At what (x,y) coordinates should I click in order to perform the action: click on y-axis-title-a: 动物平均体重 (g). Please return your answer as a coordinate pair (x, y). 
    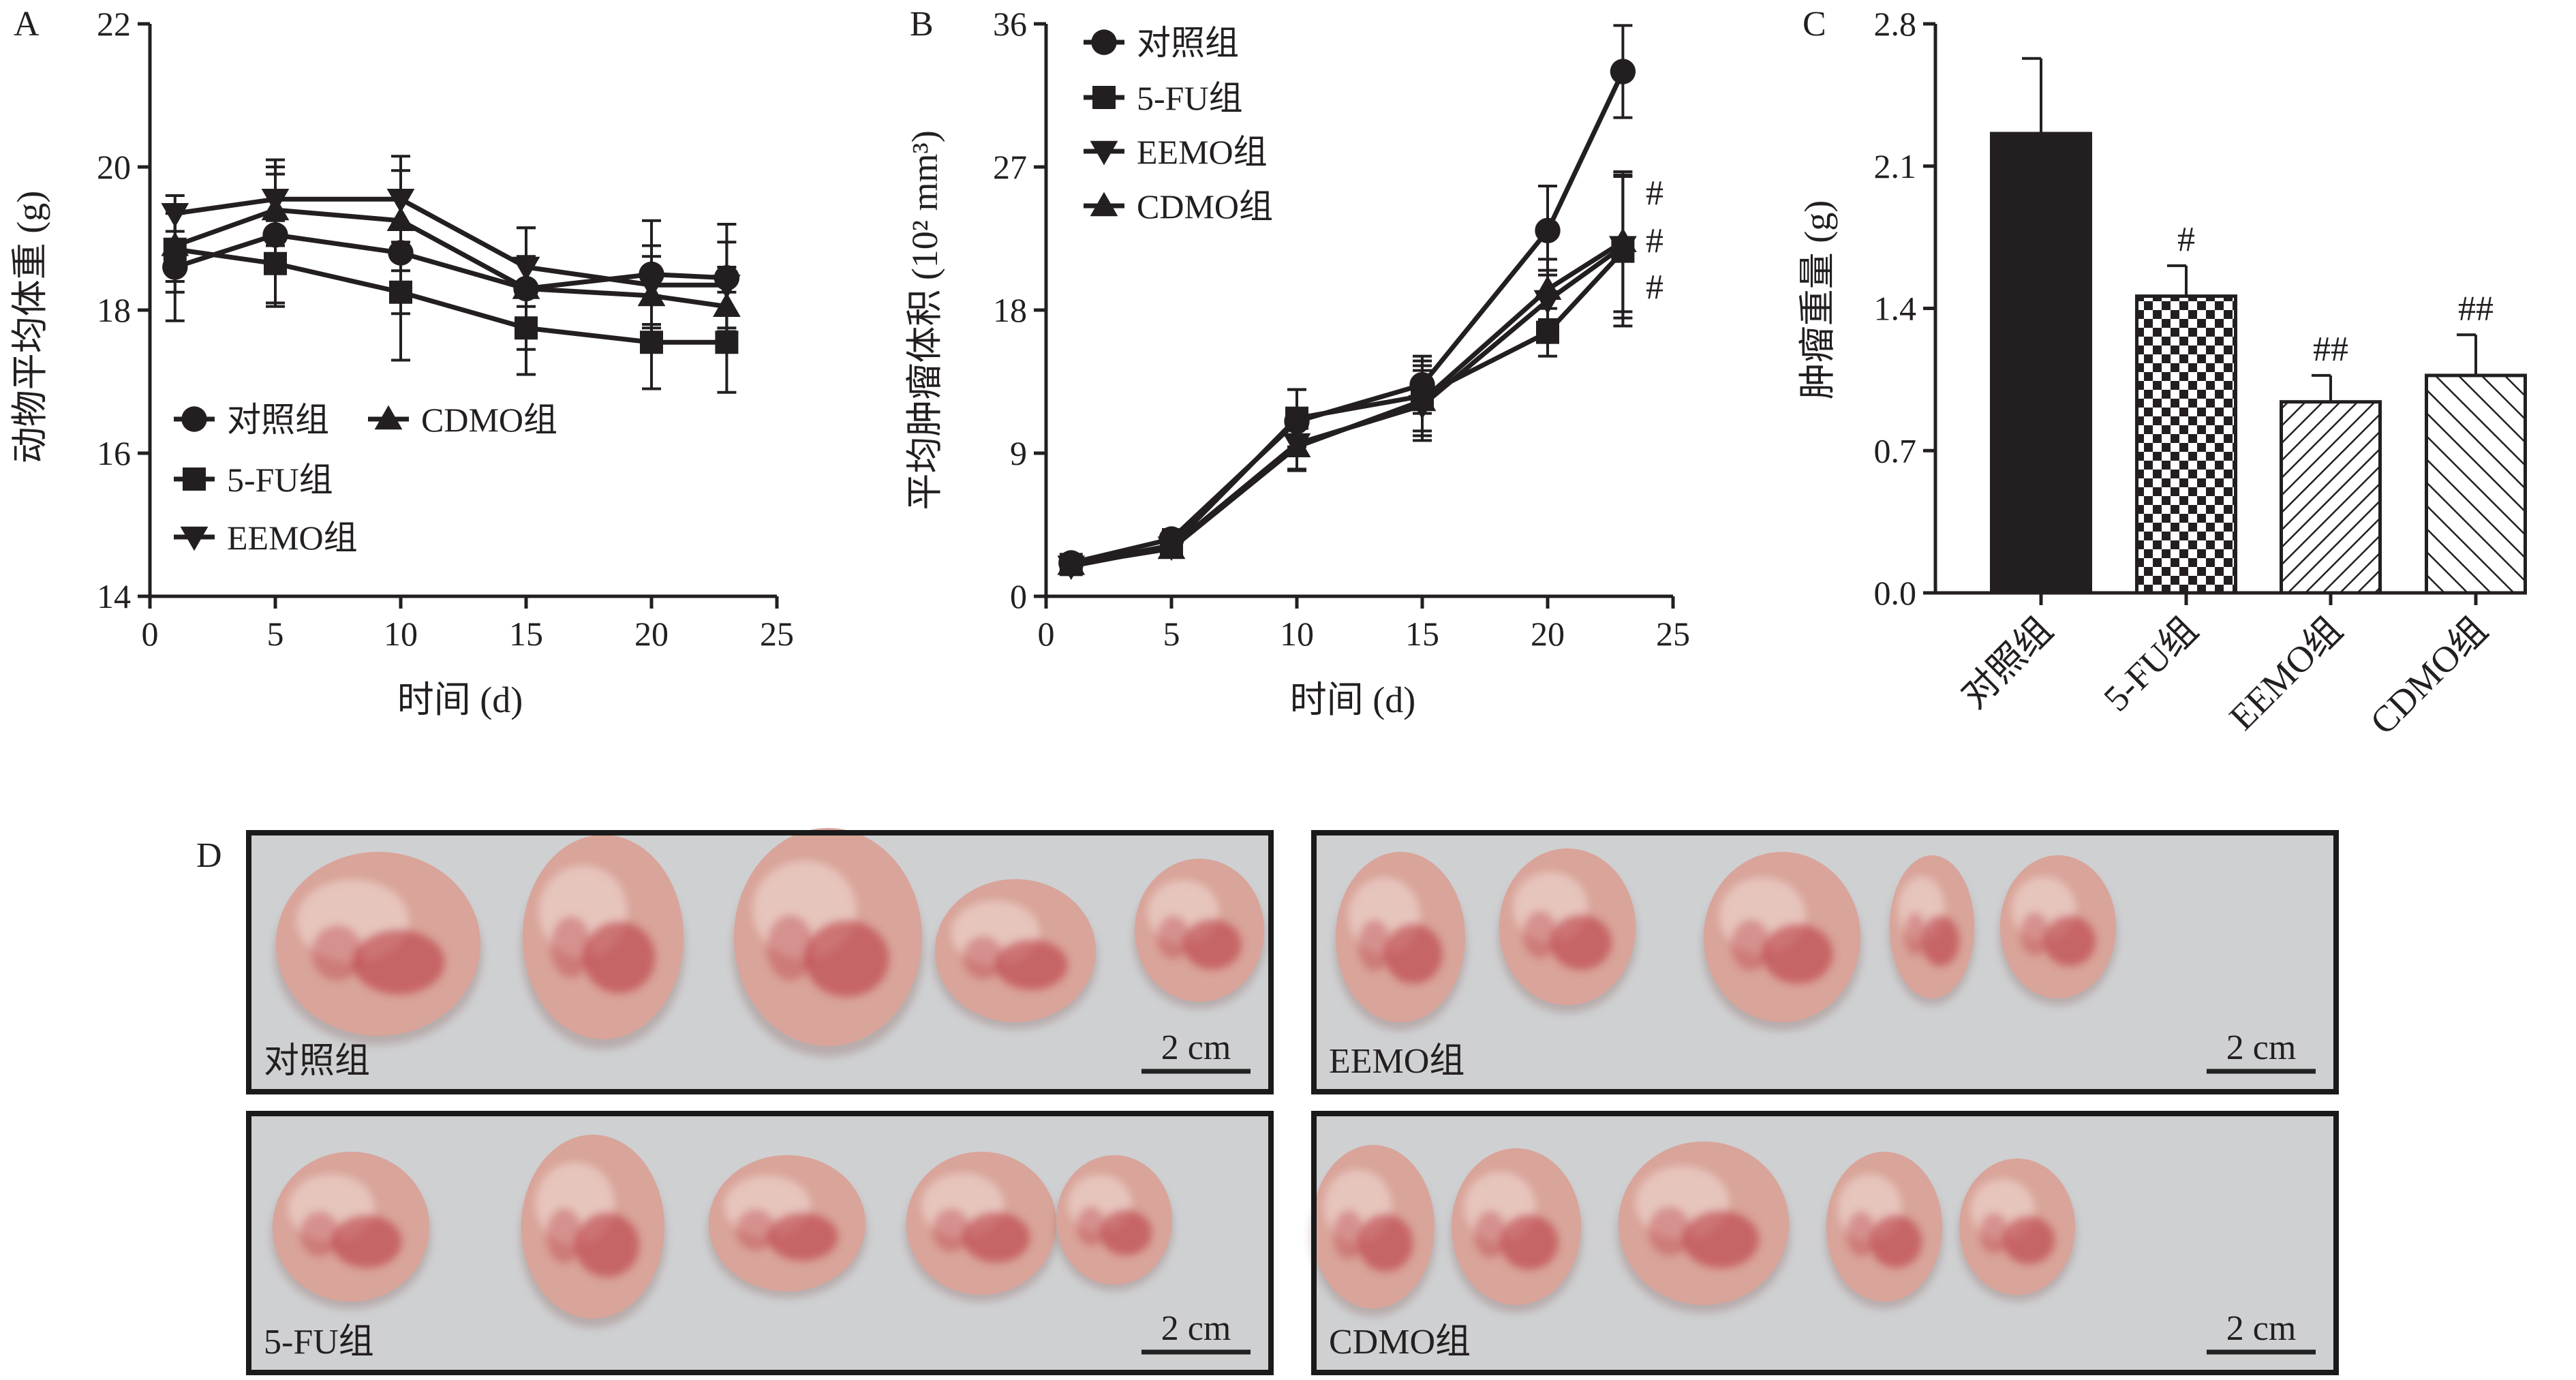
    Looking at the image, I should click on (30, 327).